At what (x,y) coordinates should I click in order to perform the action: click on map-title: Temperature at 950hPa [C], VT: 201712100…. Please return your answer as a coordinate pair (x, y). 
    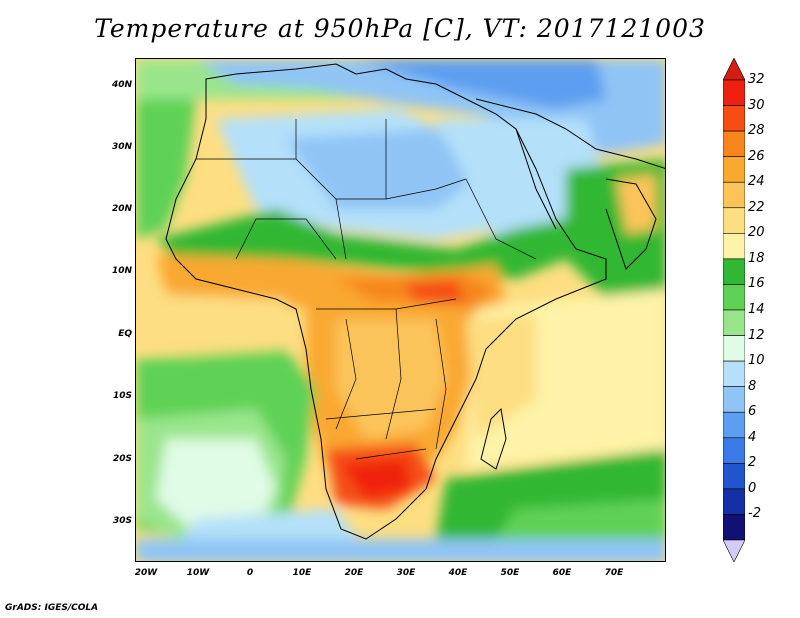
    Looking at the image, I should click on (400, 28).